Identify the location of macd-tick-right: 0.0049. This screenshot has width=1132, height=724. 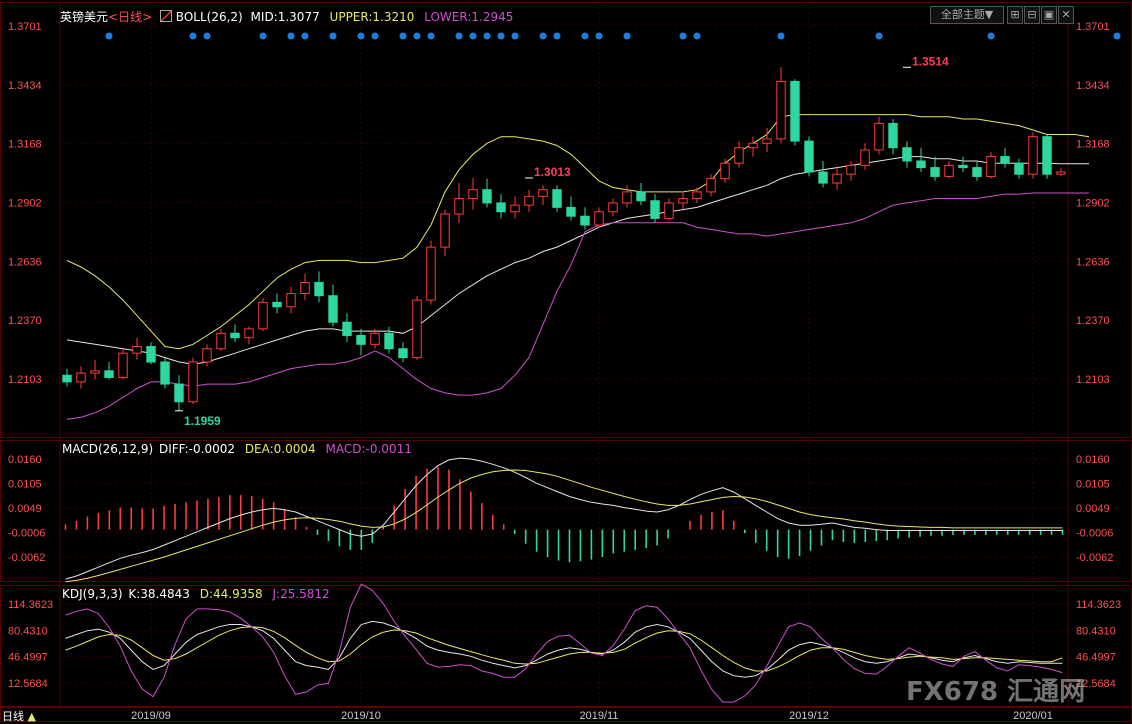
(1093, 509).